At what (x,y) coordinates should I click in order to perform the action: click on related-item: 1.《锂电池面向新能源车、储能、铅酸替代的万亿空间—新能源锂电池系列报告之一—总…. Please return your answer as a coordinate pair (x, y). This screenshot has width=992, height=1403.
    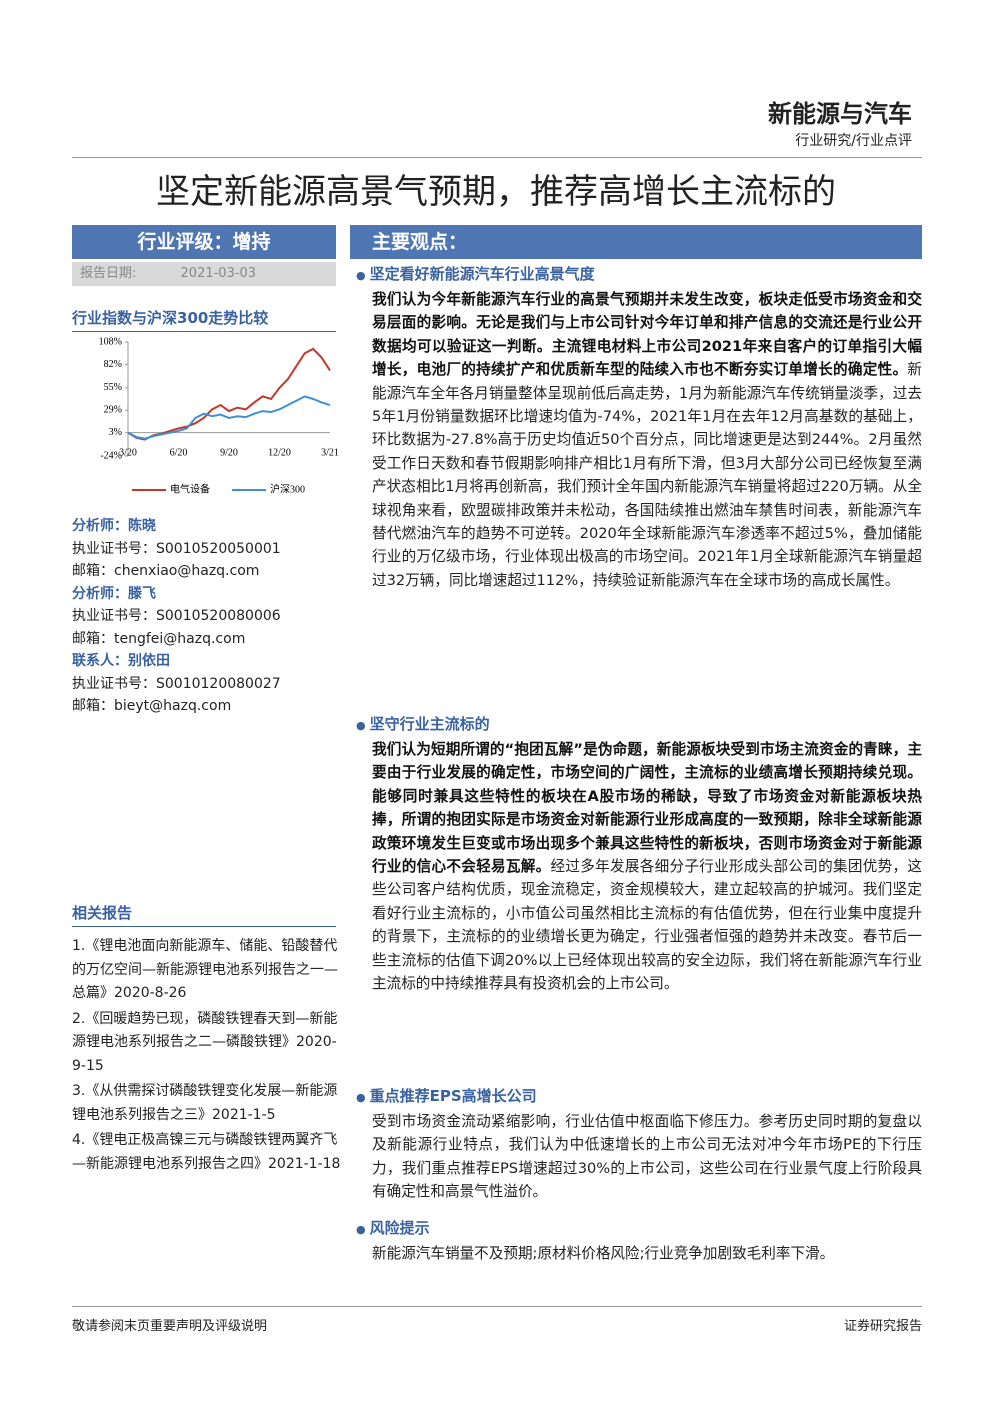
    Looking at the image, I should click on (205, 969).